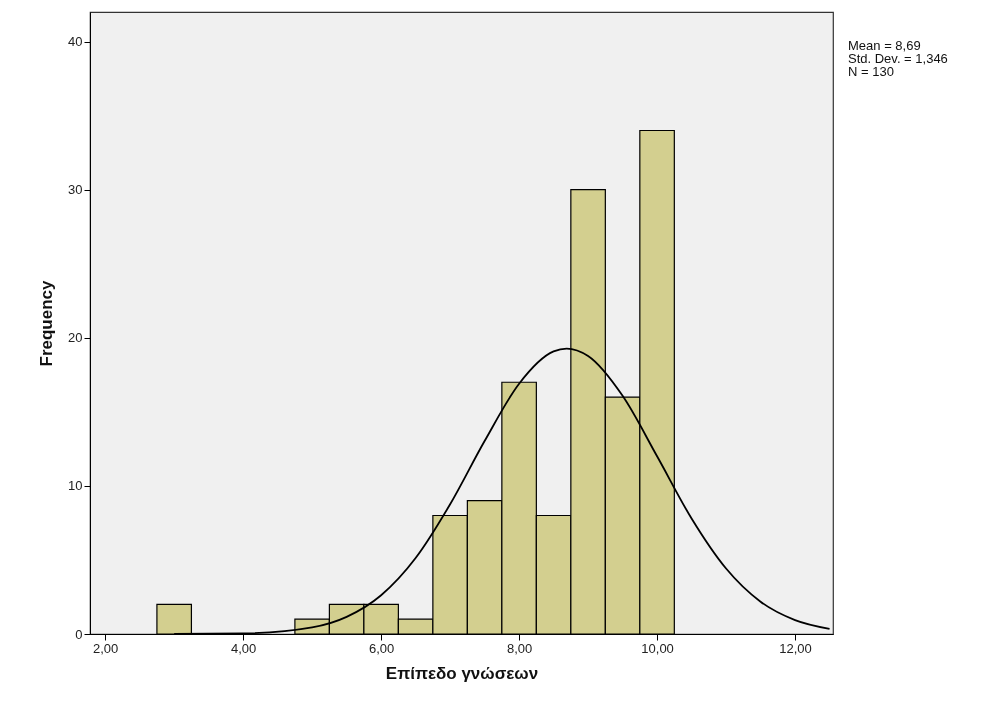 Image resolution: width=1005 pixels, height=702 pixels. I want to click on x-tick-label: 10,00, so click(657, 648).